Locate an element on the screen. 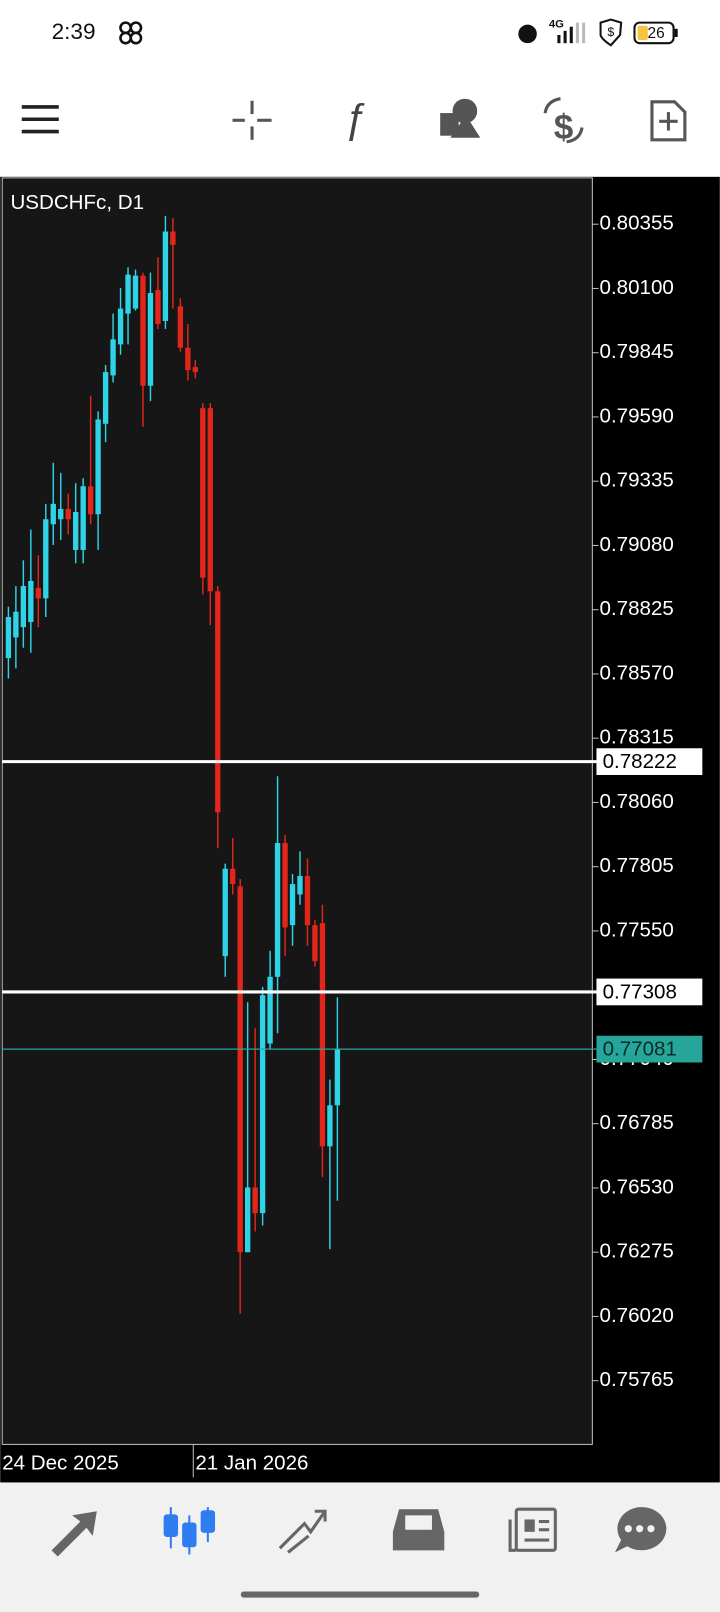  history-tab is located at coordinates (418, 1530).